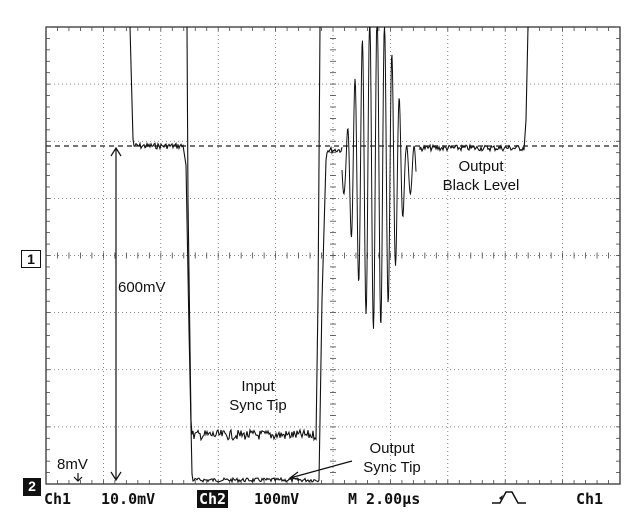 This screenshot has width=632, height=529. What do you see at coordinates (258, 386) in the screenshot?
I see `input-sync-tip-line1: Input` at bounding box center [258, 386].